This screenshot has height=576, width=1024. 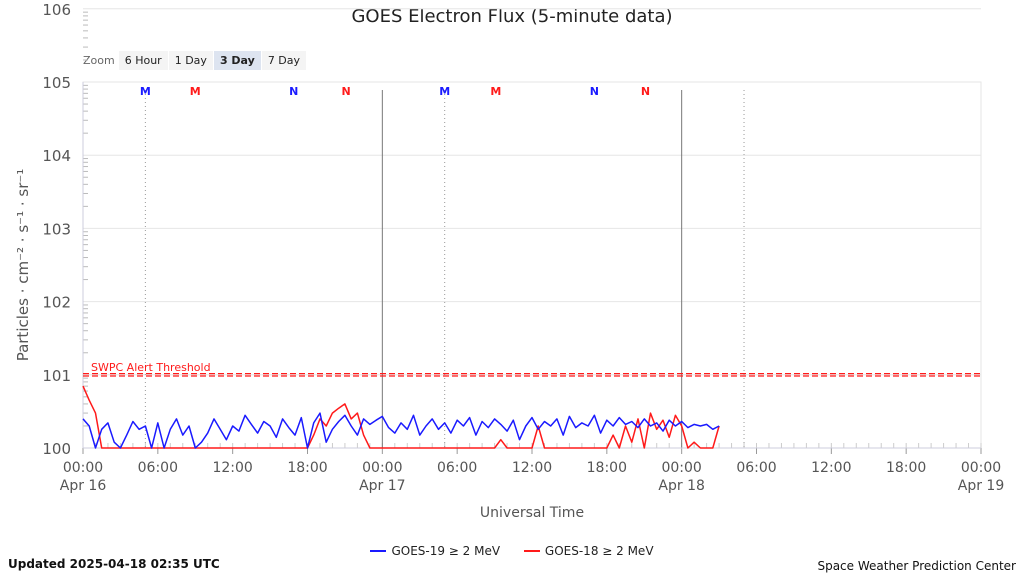 What do you see at coordinates (599, 551) in the screenshot?
I see `legend-label-goes18: GOES-18 ≥ 2 MeV` at bounding box center [599, 551].